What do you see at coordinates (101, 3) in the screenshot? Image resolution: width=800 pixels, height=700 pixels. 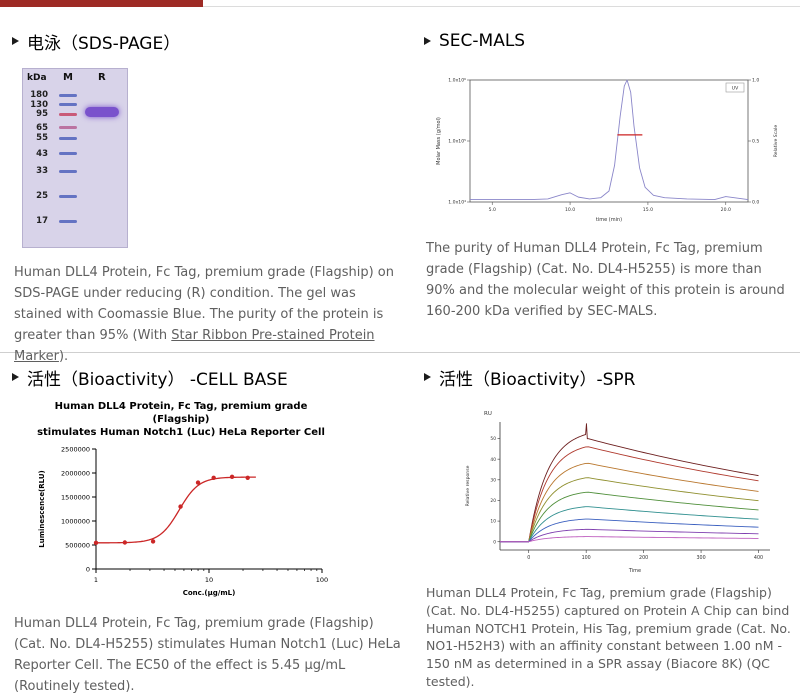 I see `active-tab-indicator` at bounding box center [101, 3].